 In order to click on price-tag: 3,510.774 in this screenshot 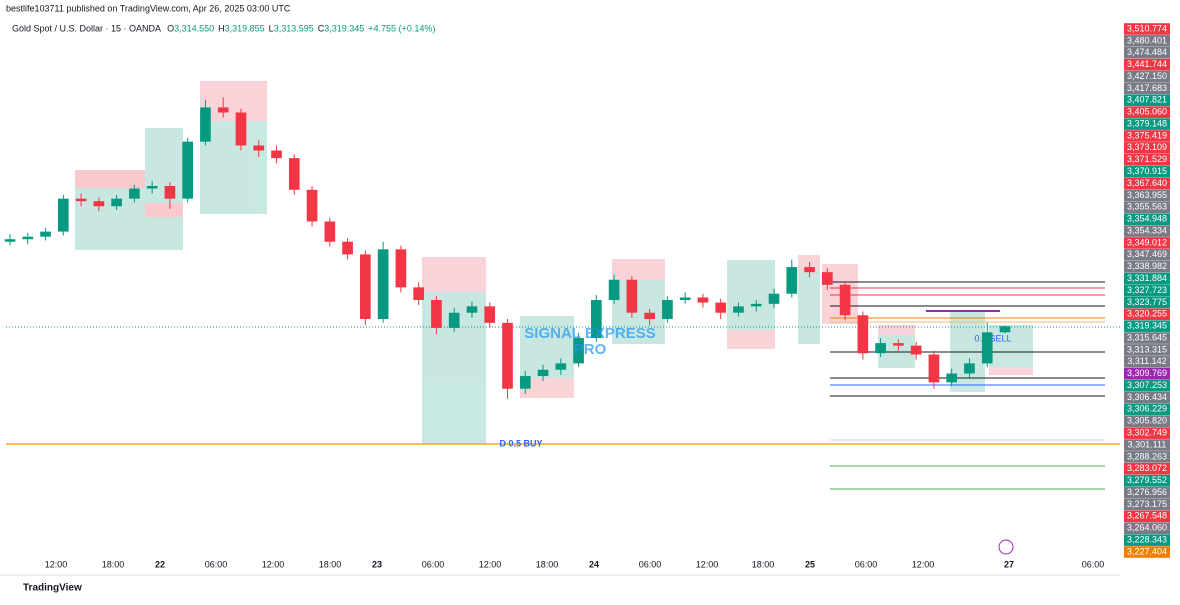, I will do `click(1147, 28)`.